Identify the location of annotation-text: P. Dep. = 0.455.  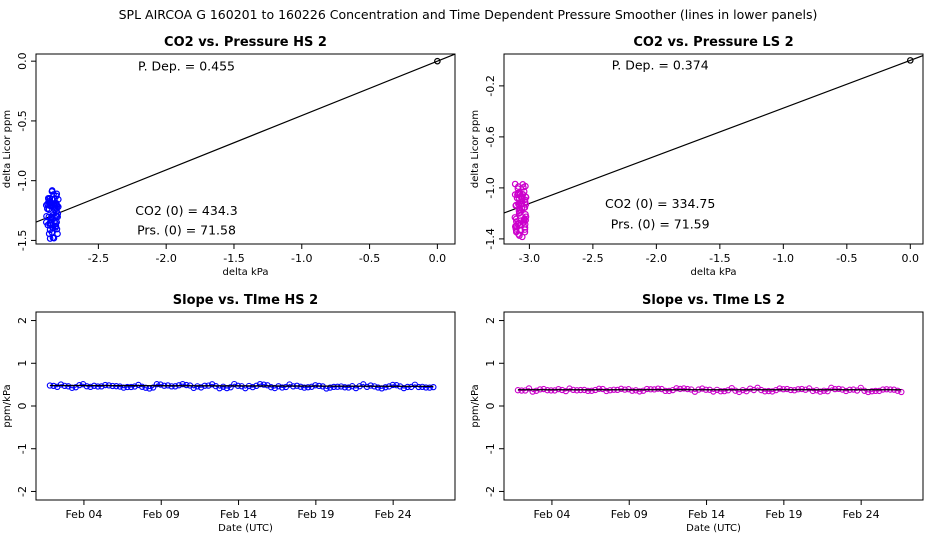
(186, 66).